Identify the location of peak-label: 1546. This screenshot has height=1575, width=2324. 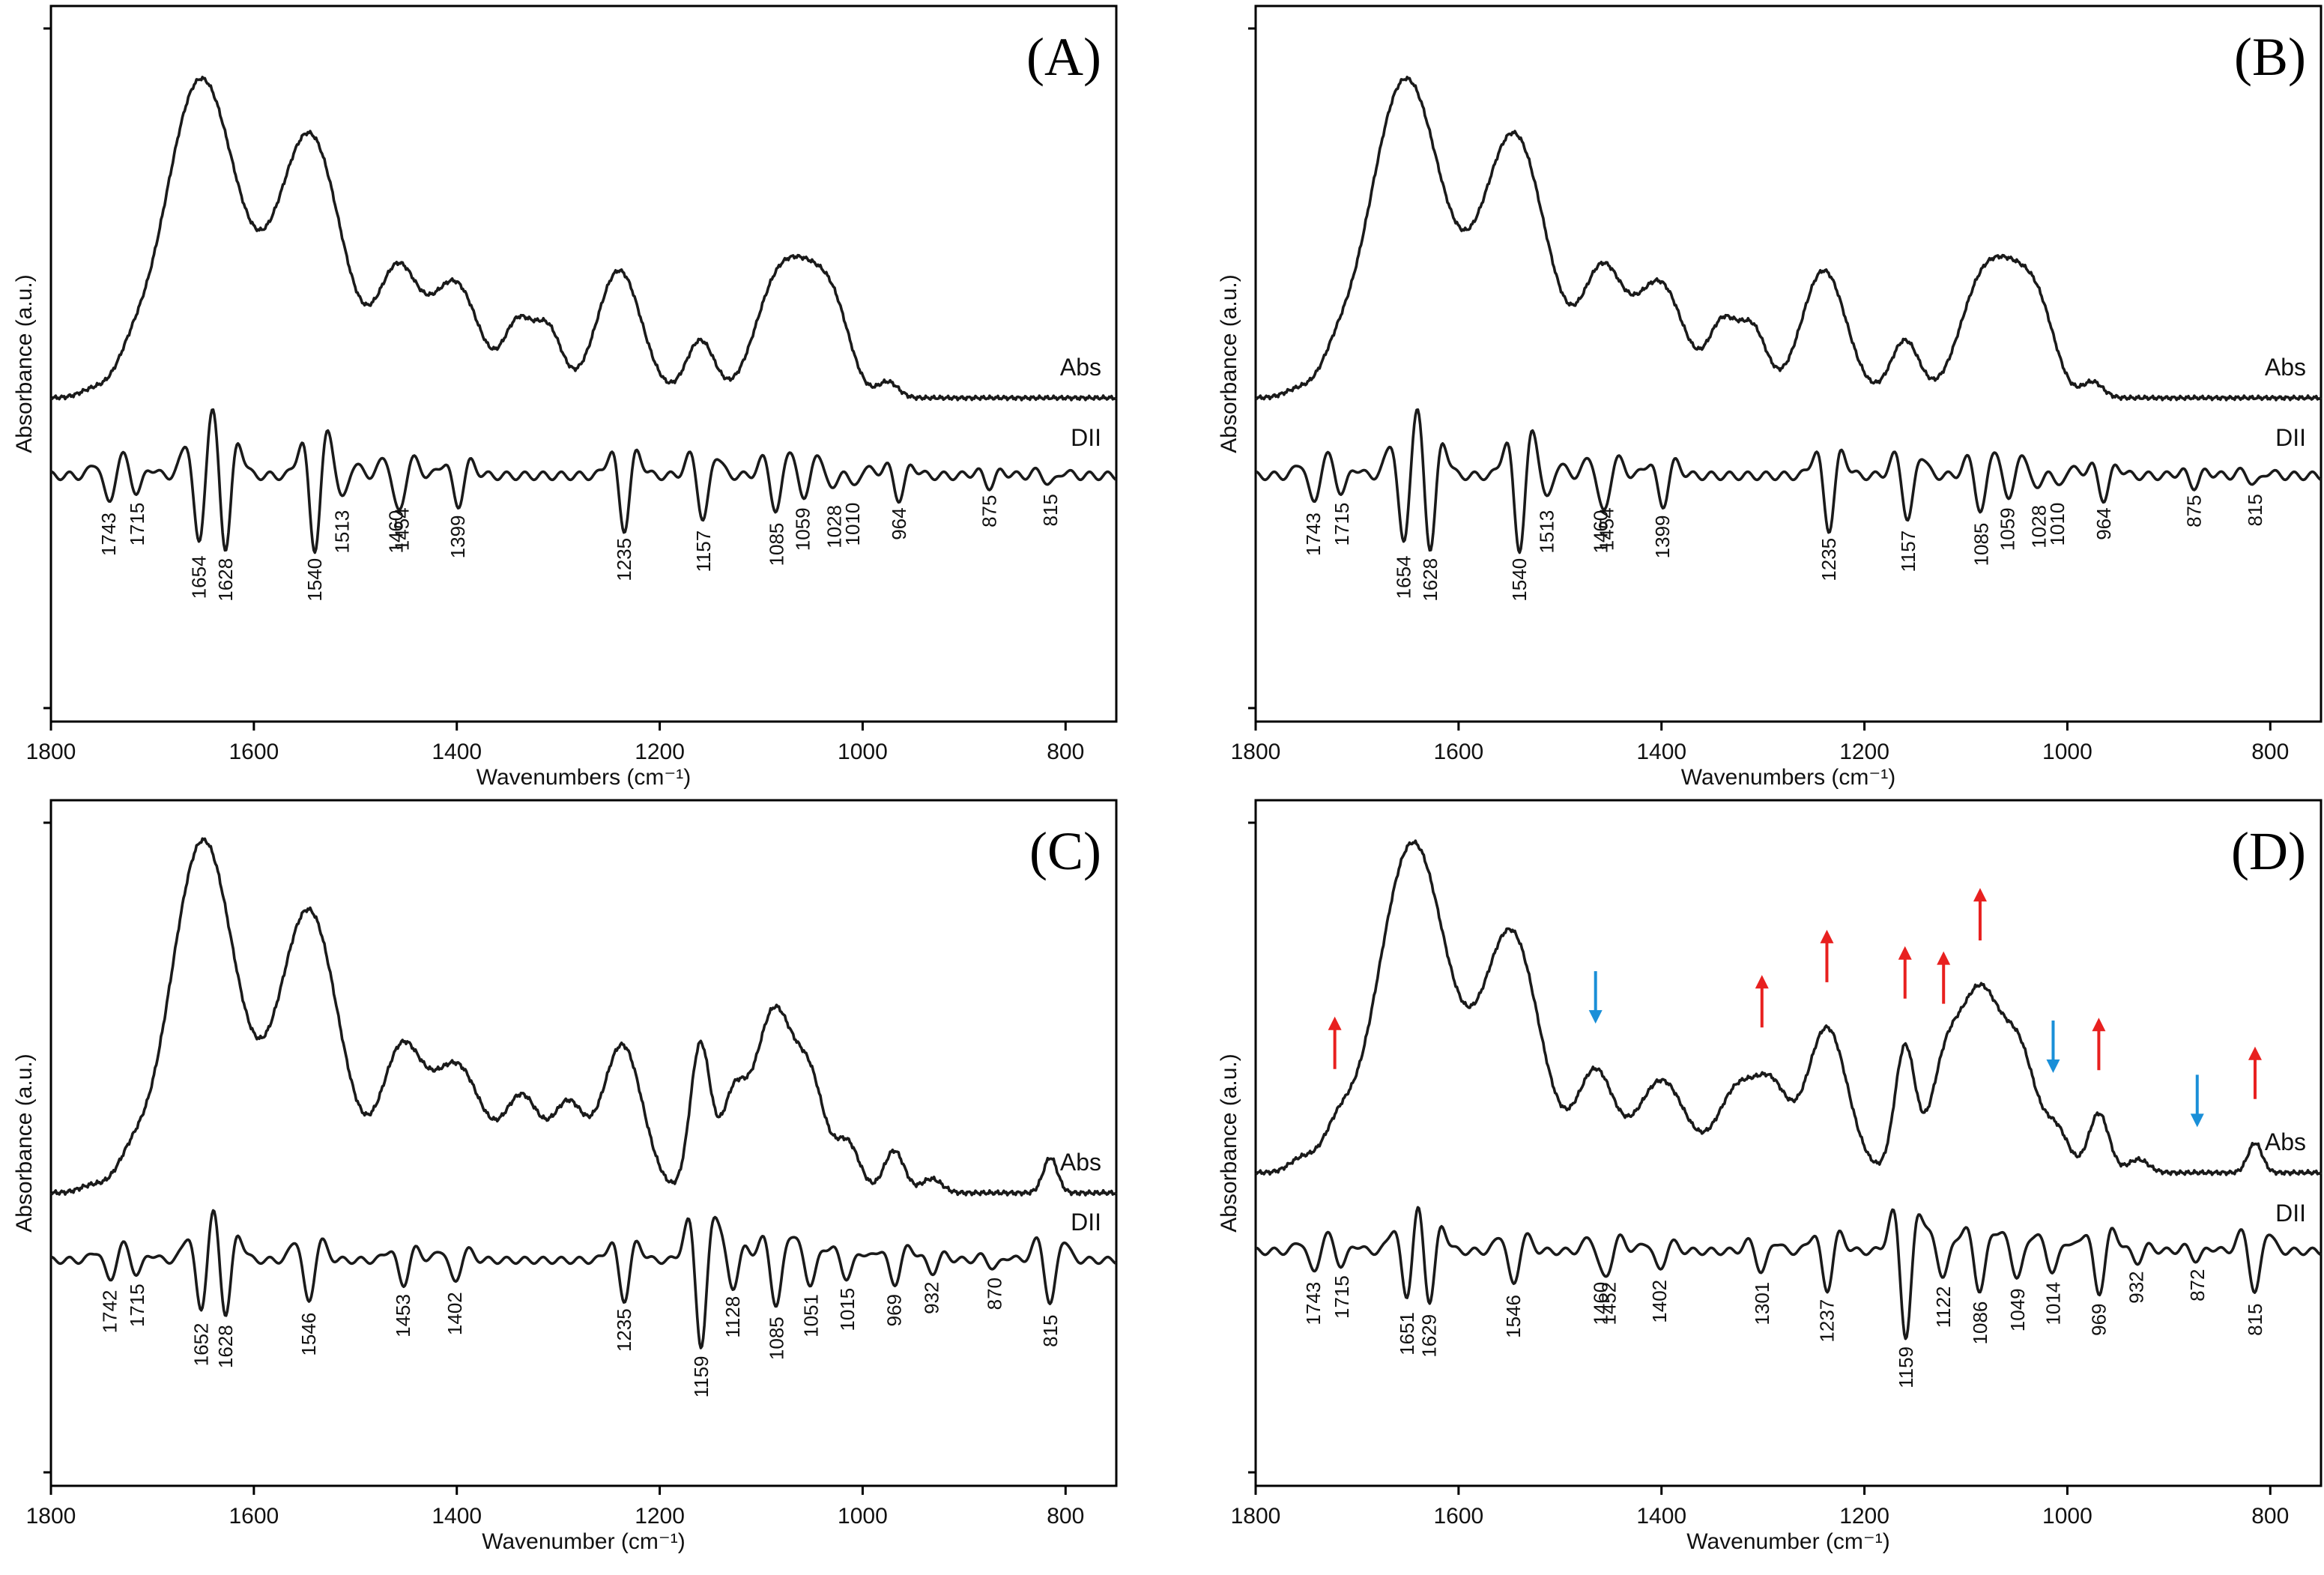
(308, 1334).